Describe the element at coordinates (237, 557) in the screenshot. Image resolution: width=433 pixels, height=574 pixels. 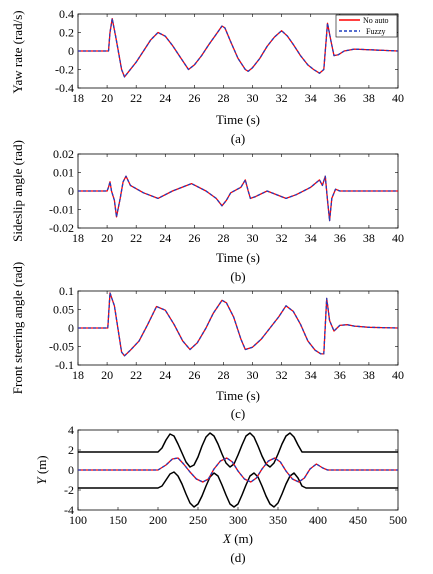
I see `panel-d-caption: (d)` at that location.